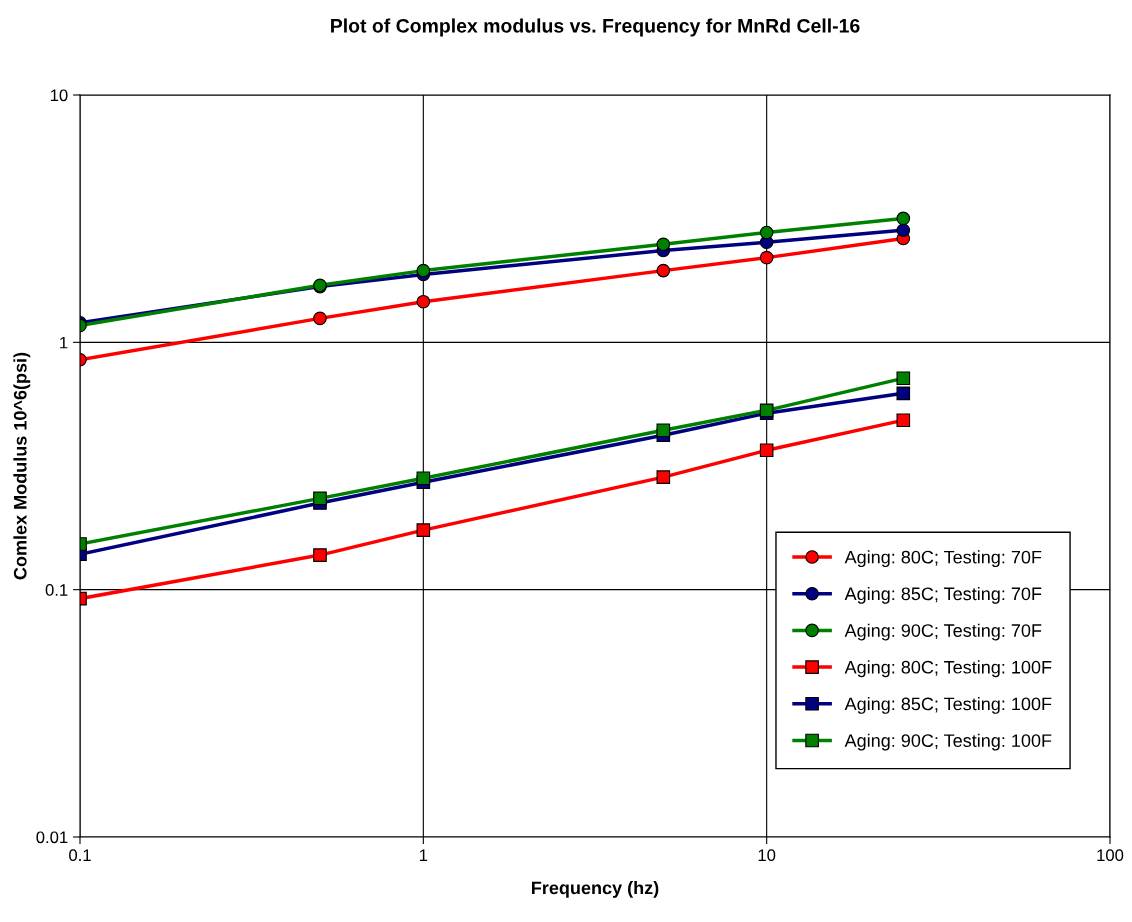 The width and height of the screenshot is (1132, 922). What do you see at coordinates (948, 742) in the screenshot?
I see `legend-label: Aging: 90C; Testing: 100F` at bounding box center [948, 742].